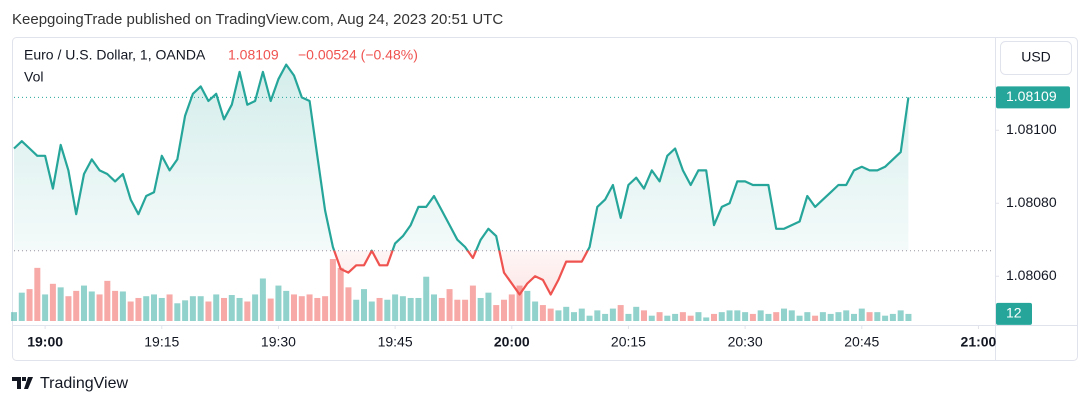 This screenshot has width=1090, height=407. I want to click on last-price: 1.08109, so click(253, 55).